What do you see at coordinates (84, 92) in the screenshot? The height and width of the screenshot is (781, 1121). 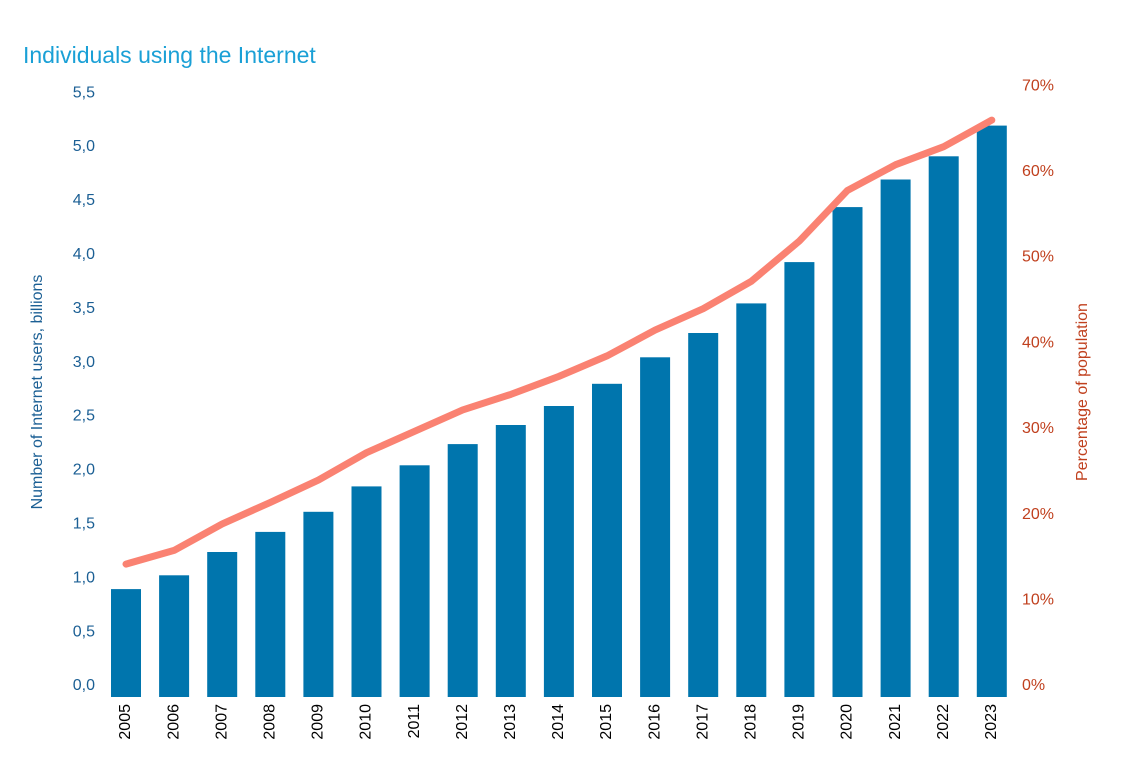 I see `y-left-tick-label: 5,5` at bounding box center [84, 92].